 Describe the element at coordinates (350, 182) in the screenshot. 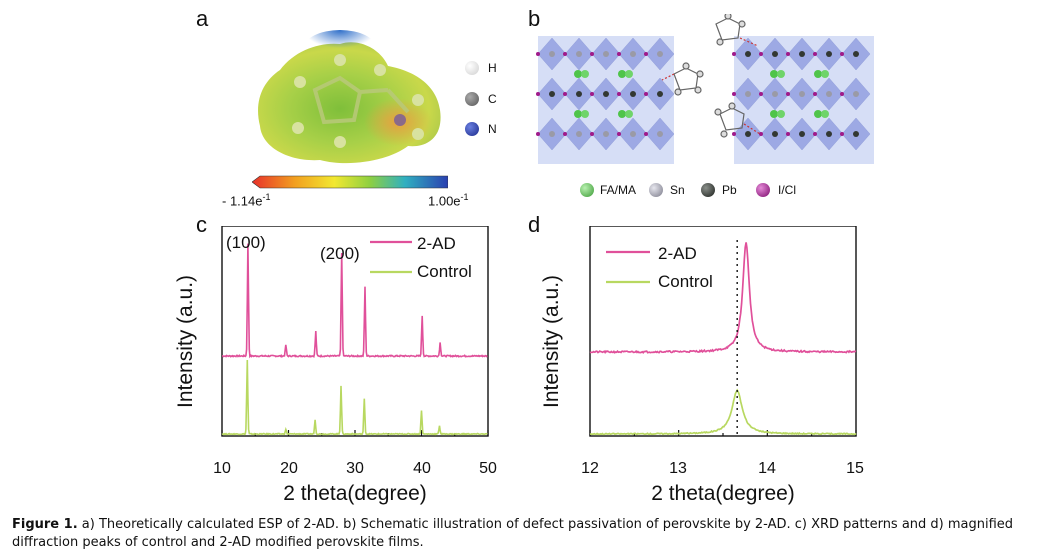

I see `esp-colorbar` at that location.